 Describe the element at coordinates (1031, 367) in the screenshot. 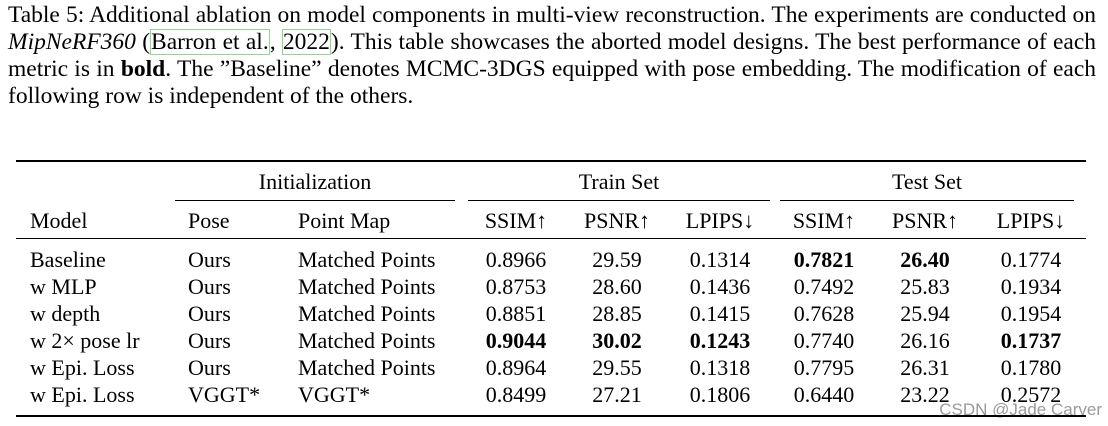

I see `table-cell: 0.1780` at that location.